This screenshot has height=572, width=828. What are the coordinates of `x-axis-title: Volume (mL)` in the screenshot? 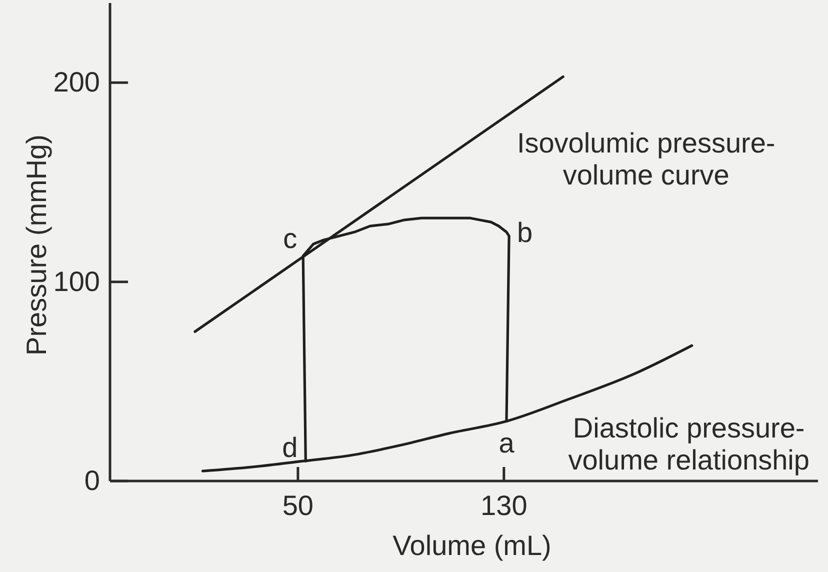 It's located at (472, 545).